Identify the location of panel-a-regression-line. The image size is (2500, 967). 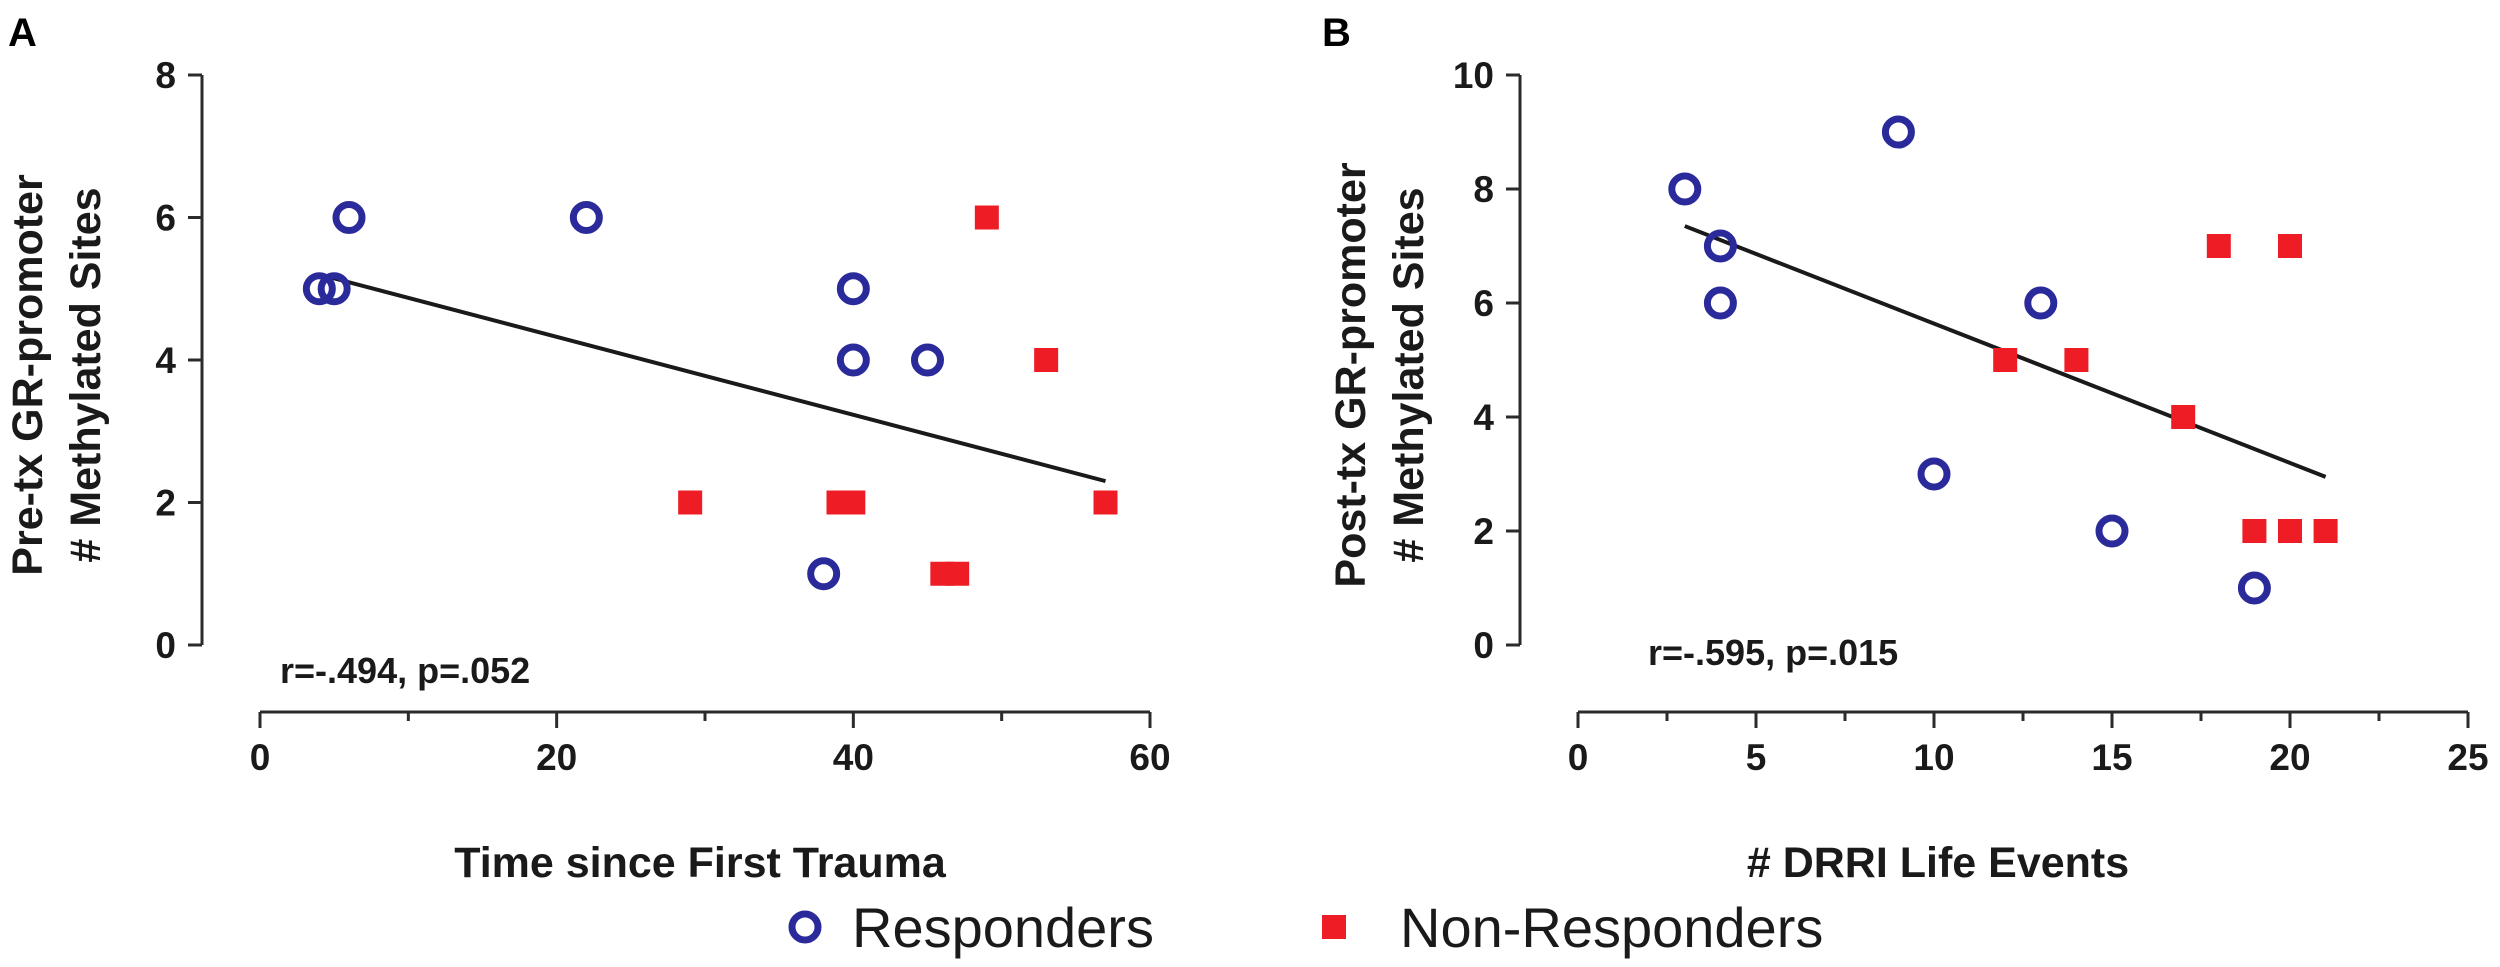
(712, 378).